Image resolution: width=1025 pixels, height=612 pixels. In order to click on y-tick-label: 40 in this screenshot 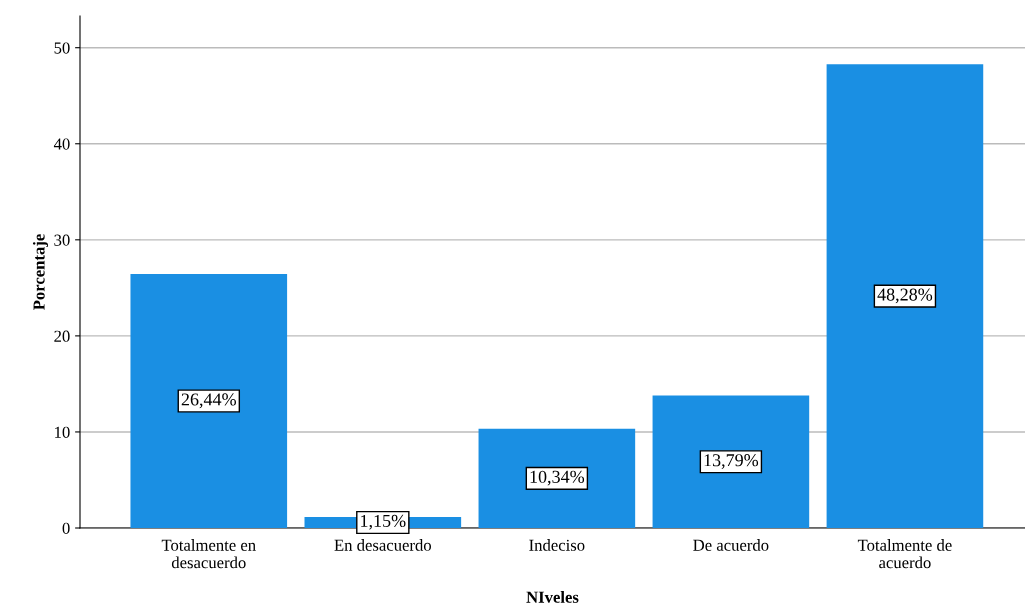, I will do `click(61, 144)`.